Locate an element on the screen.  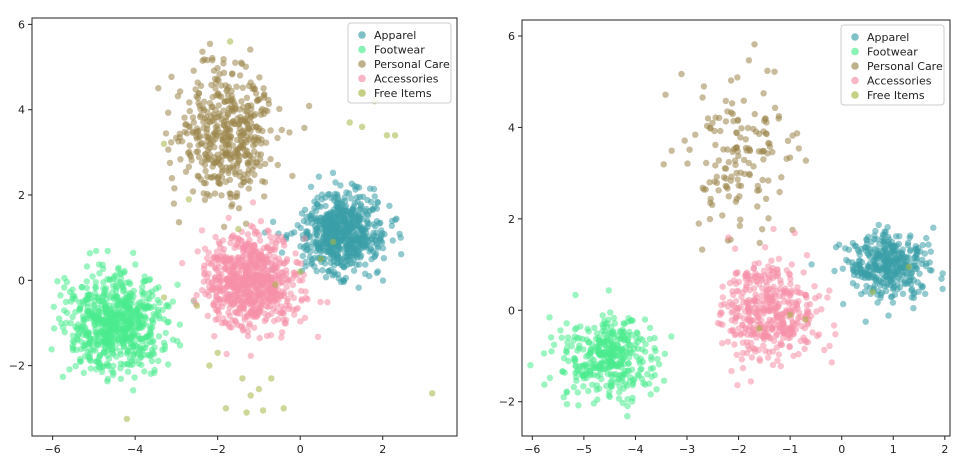
y-tick-label: 4 is located at coordinates (511, 127).